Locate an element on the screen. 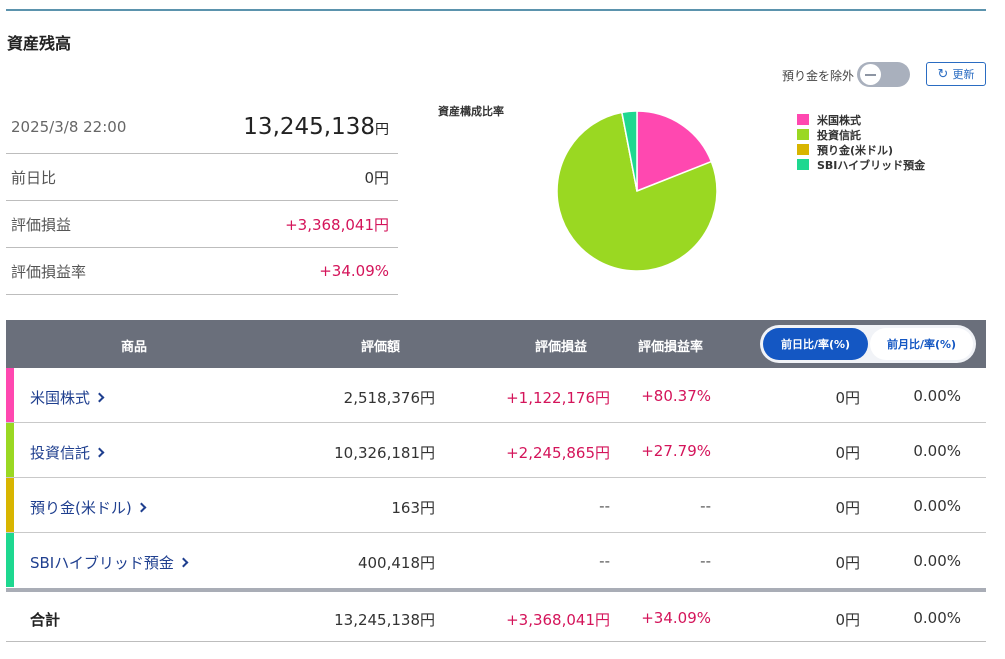 This screenshot has height=659, width=1005. legend-label: SBIハイブリッド預金 is located at coordinates (871, 165).